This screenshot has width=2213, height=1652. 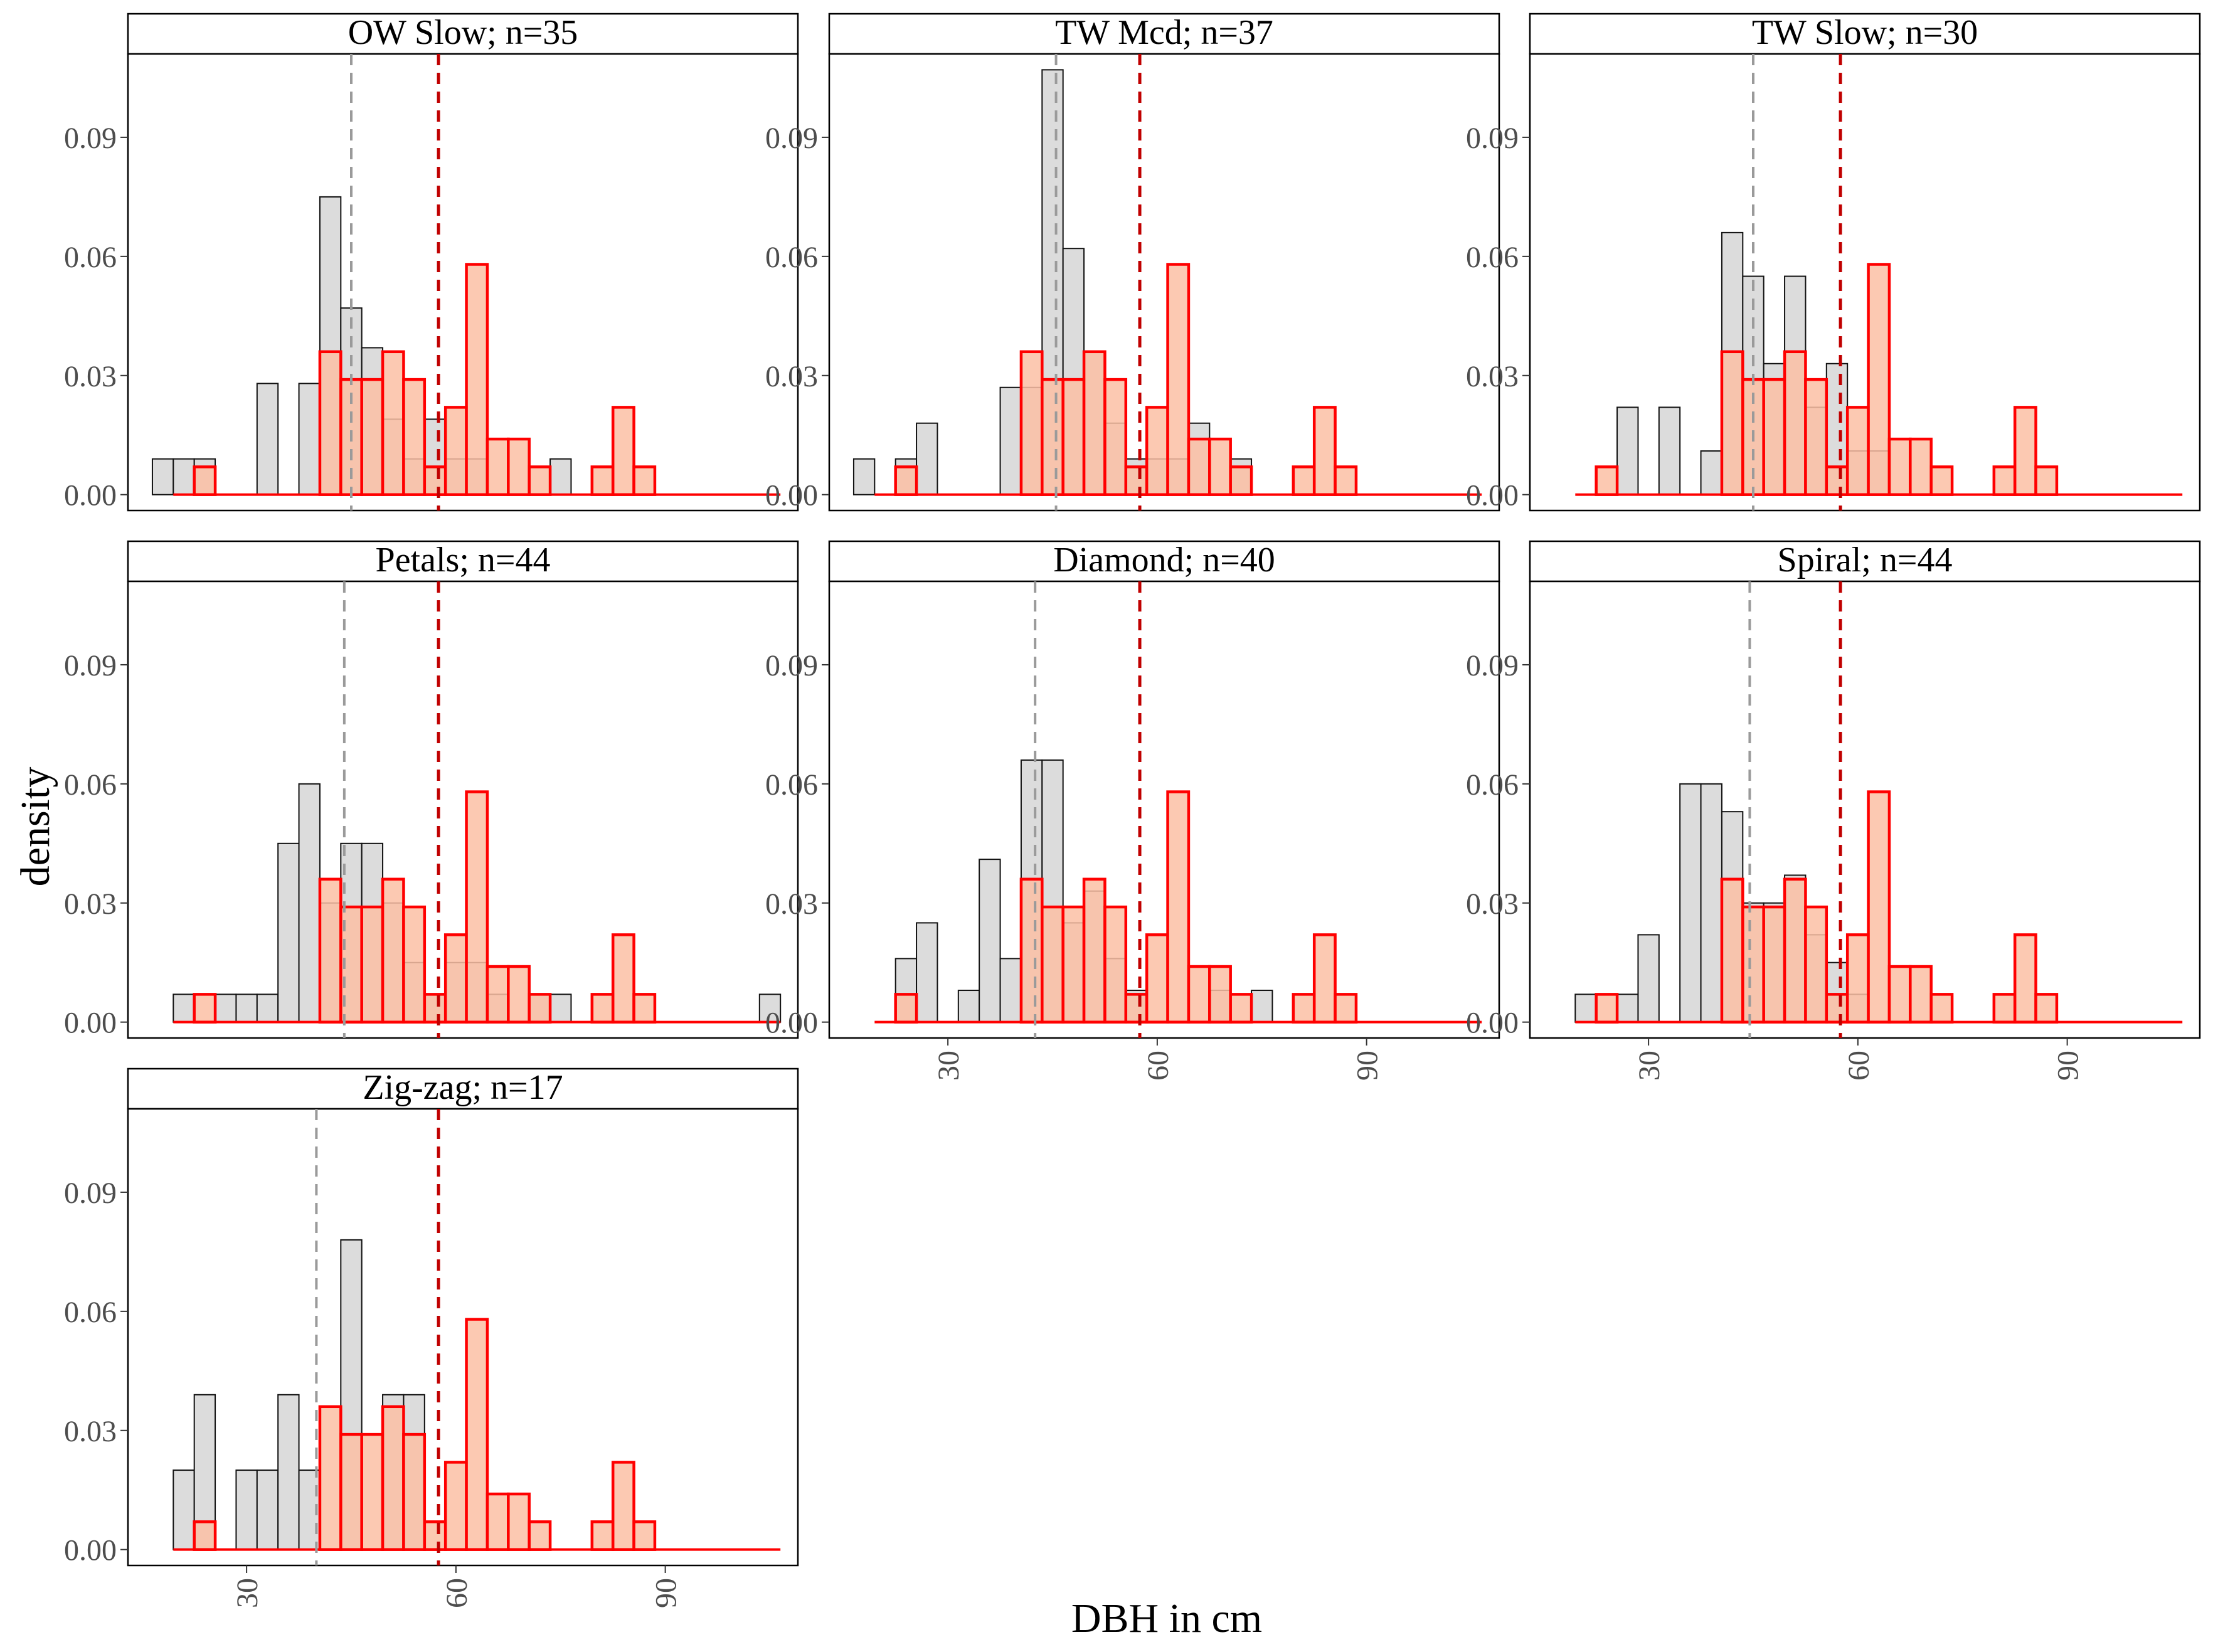 What do you see at coordinates (1167, 1618) in the screenshot?
I see `x-axis-label: DBH in cm` at bounding box center [1167, 1618].